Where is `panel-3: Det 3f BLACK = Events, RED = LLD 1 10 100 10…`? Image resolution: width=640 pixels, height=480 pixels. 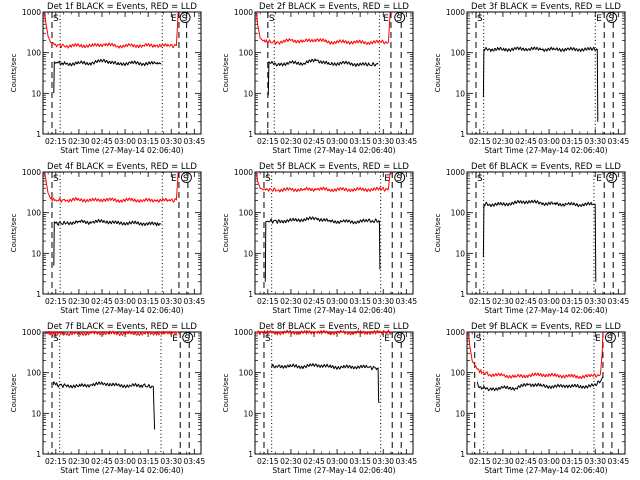
panel-3: Det 3f BLACK = Events, RED = LLD 1 10 100 10… is located at coordinates (531, 78).